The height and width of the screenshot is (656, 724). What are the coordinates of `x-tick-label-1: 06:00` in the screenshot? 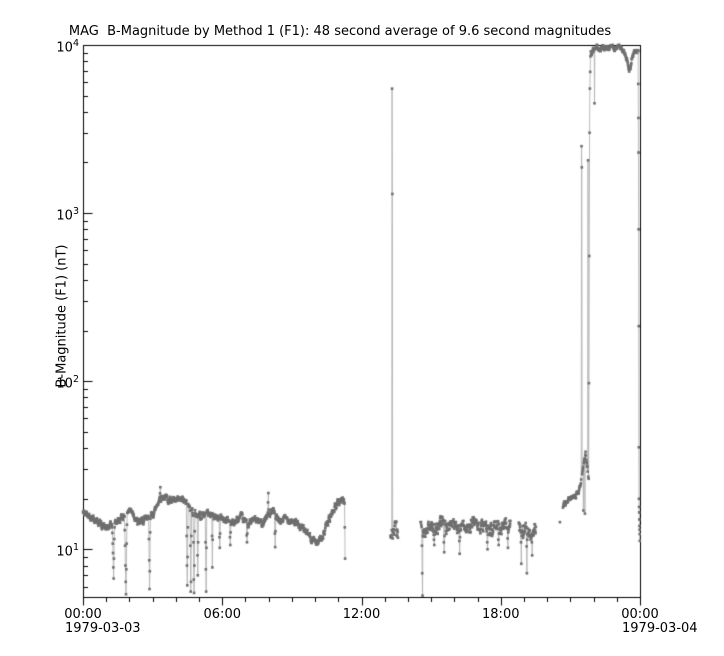 It's located at (222, 614).